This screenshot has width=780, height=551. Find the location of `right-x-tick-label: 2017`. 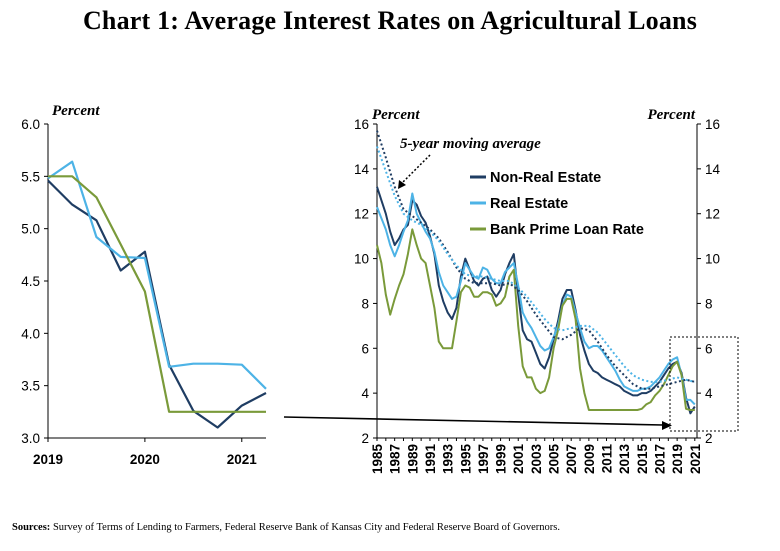

right-x-tick-label: 2017 is located at coordinates (660, 459).